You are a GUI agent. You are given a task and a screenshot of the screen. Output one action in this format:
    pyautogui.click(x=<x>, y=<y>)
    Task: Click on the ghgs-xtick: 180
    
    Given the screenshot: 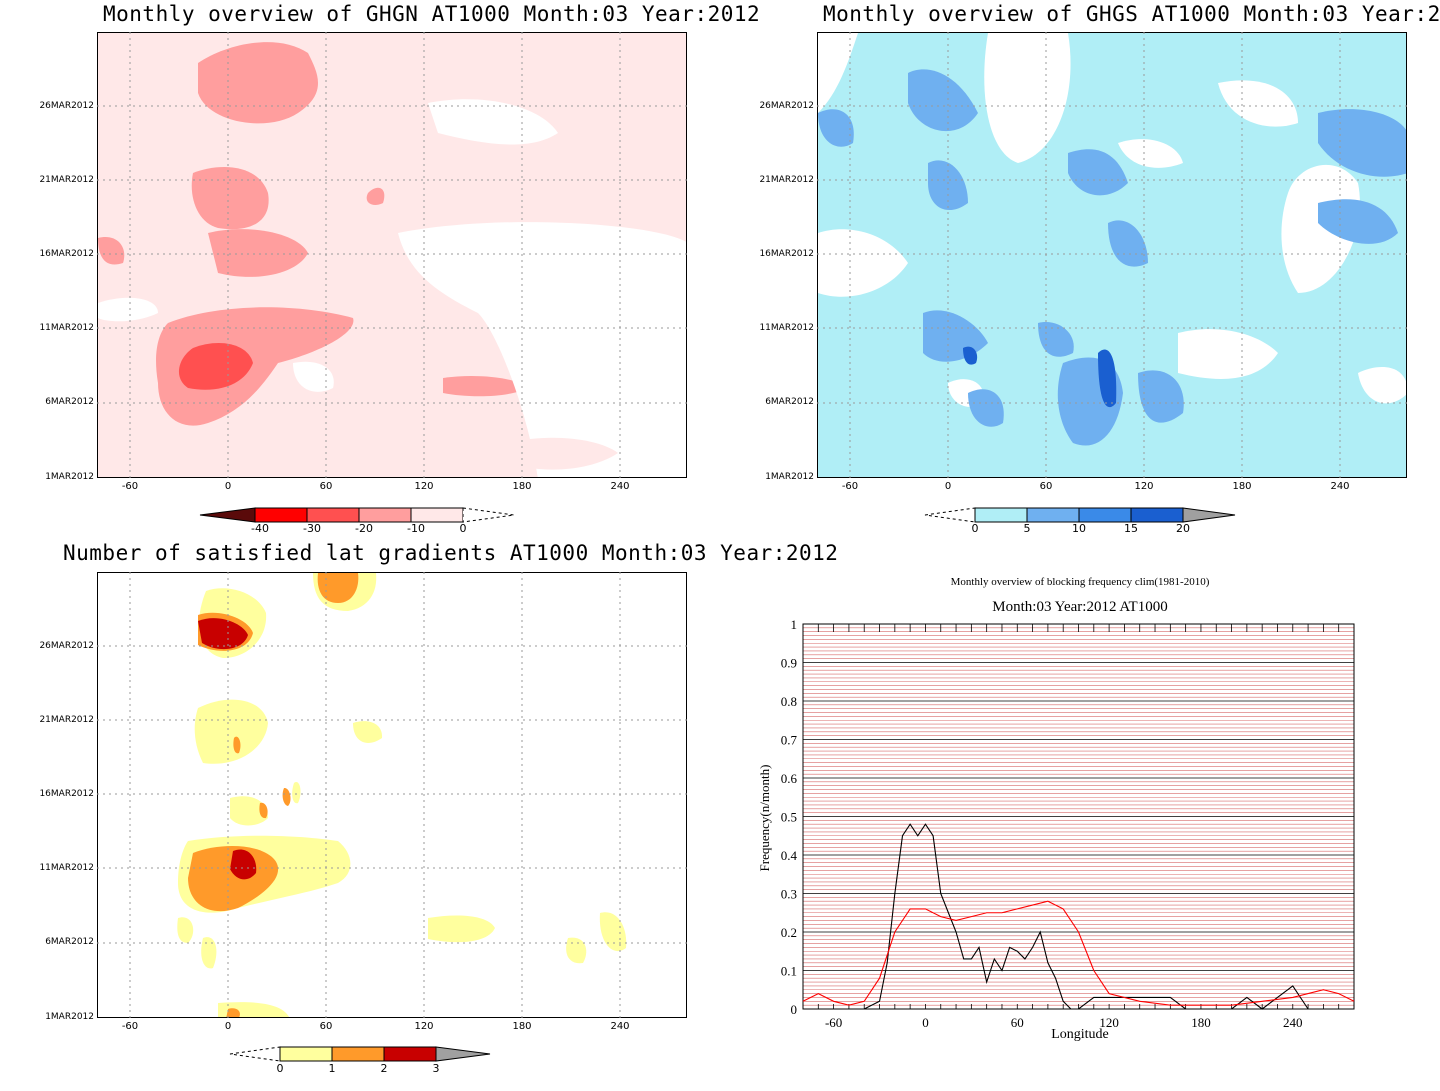 What is the action you would take?
    pyautogui.click(x=1242, y=486)
    